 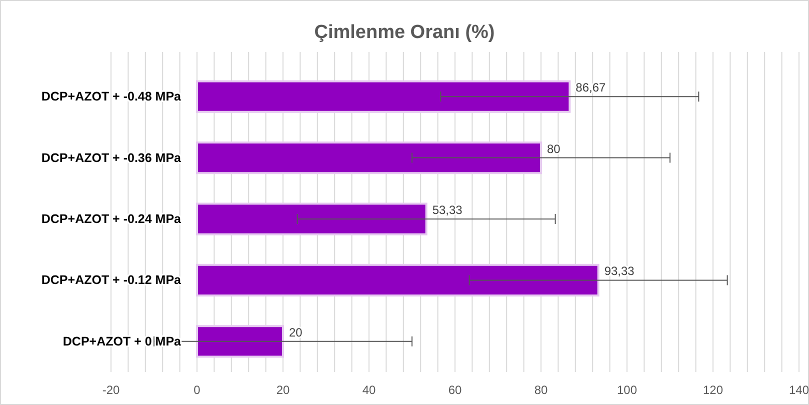 What do you see at coordinates (591, 87) in the screenshot?
I see `data-label: 86,67` at bounding box center [591, 87].